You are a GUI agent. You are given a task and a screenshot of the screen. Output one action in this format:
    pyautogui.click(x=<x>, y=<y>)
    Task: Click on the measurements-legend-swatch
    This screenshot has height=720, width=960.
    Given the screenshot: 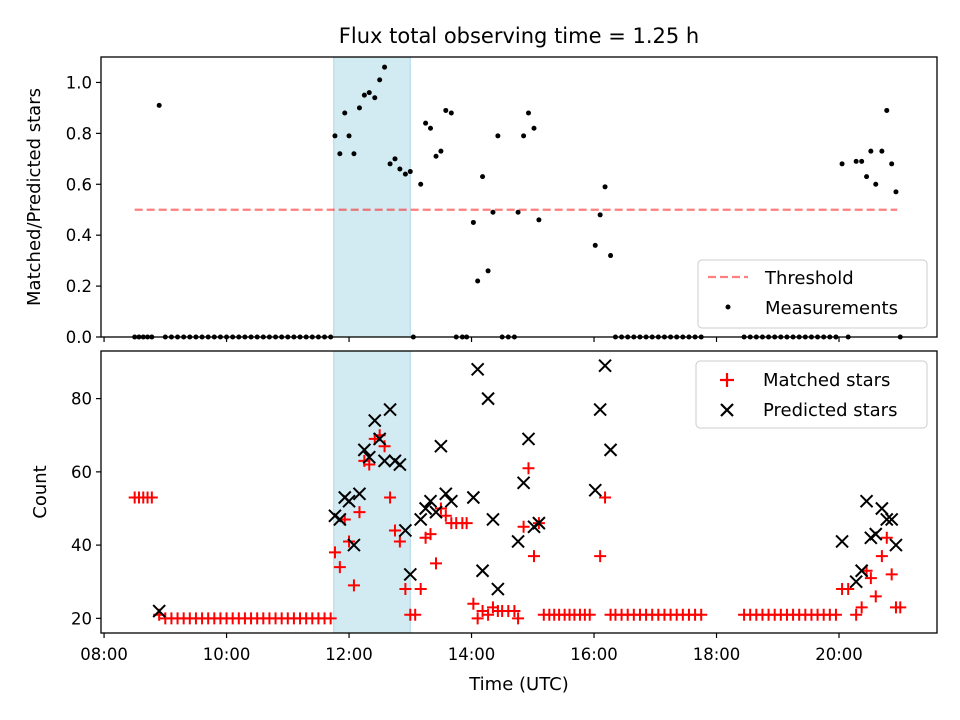 What is the action you would take?
    pyautogui.click(x=728, y=307)
    